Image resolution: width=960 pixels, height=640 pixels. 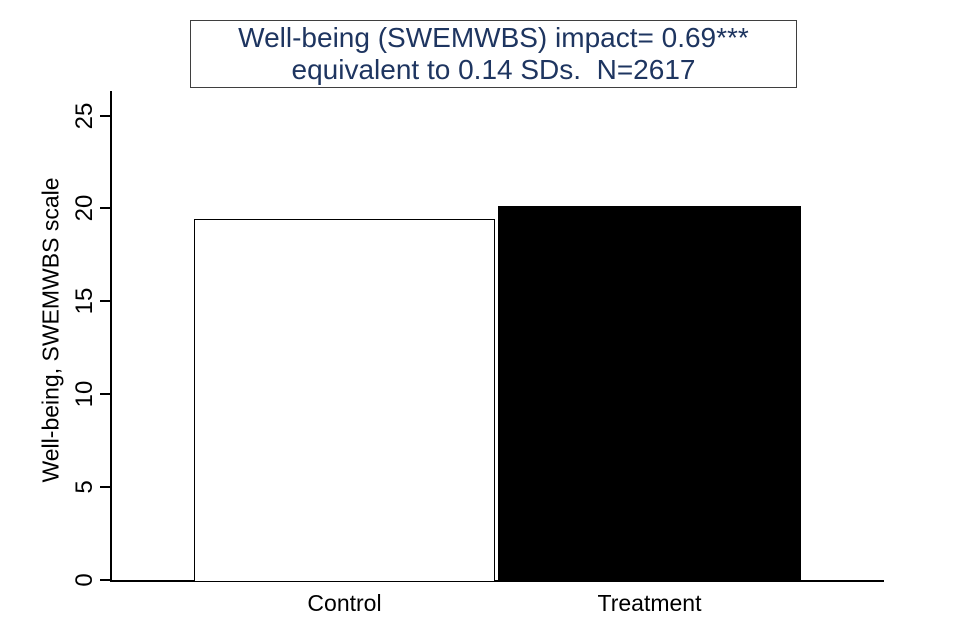 What do you see at coordinates (84, 487) in the screenshot?
I see `y-tick-label-text: 5` at bounding box center [84, 487].